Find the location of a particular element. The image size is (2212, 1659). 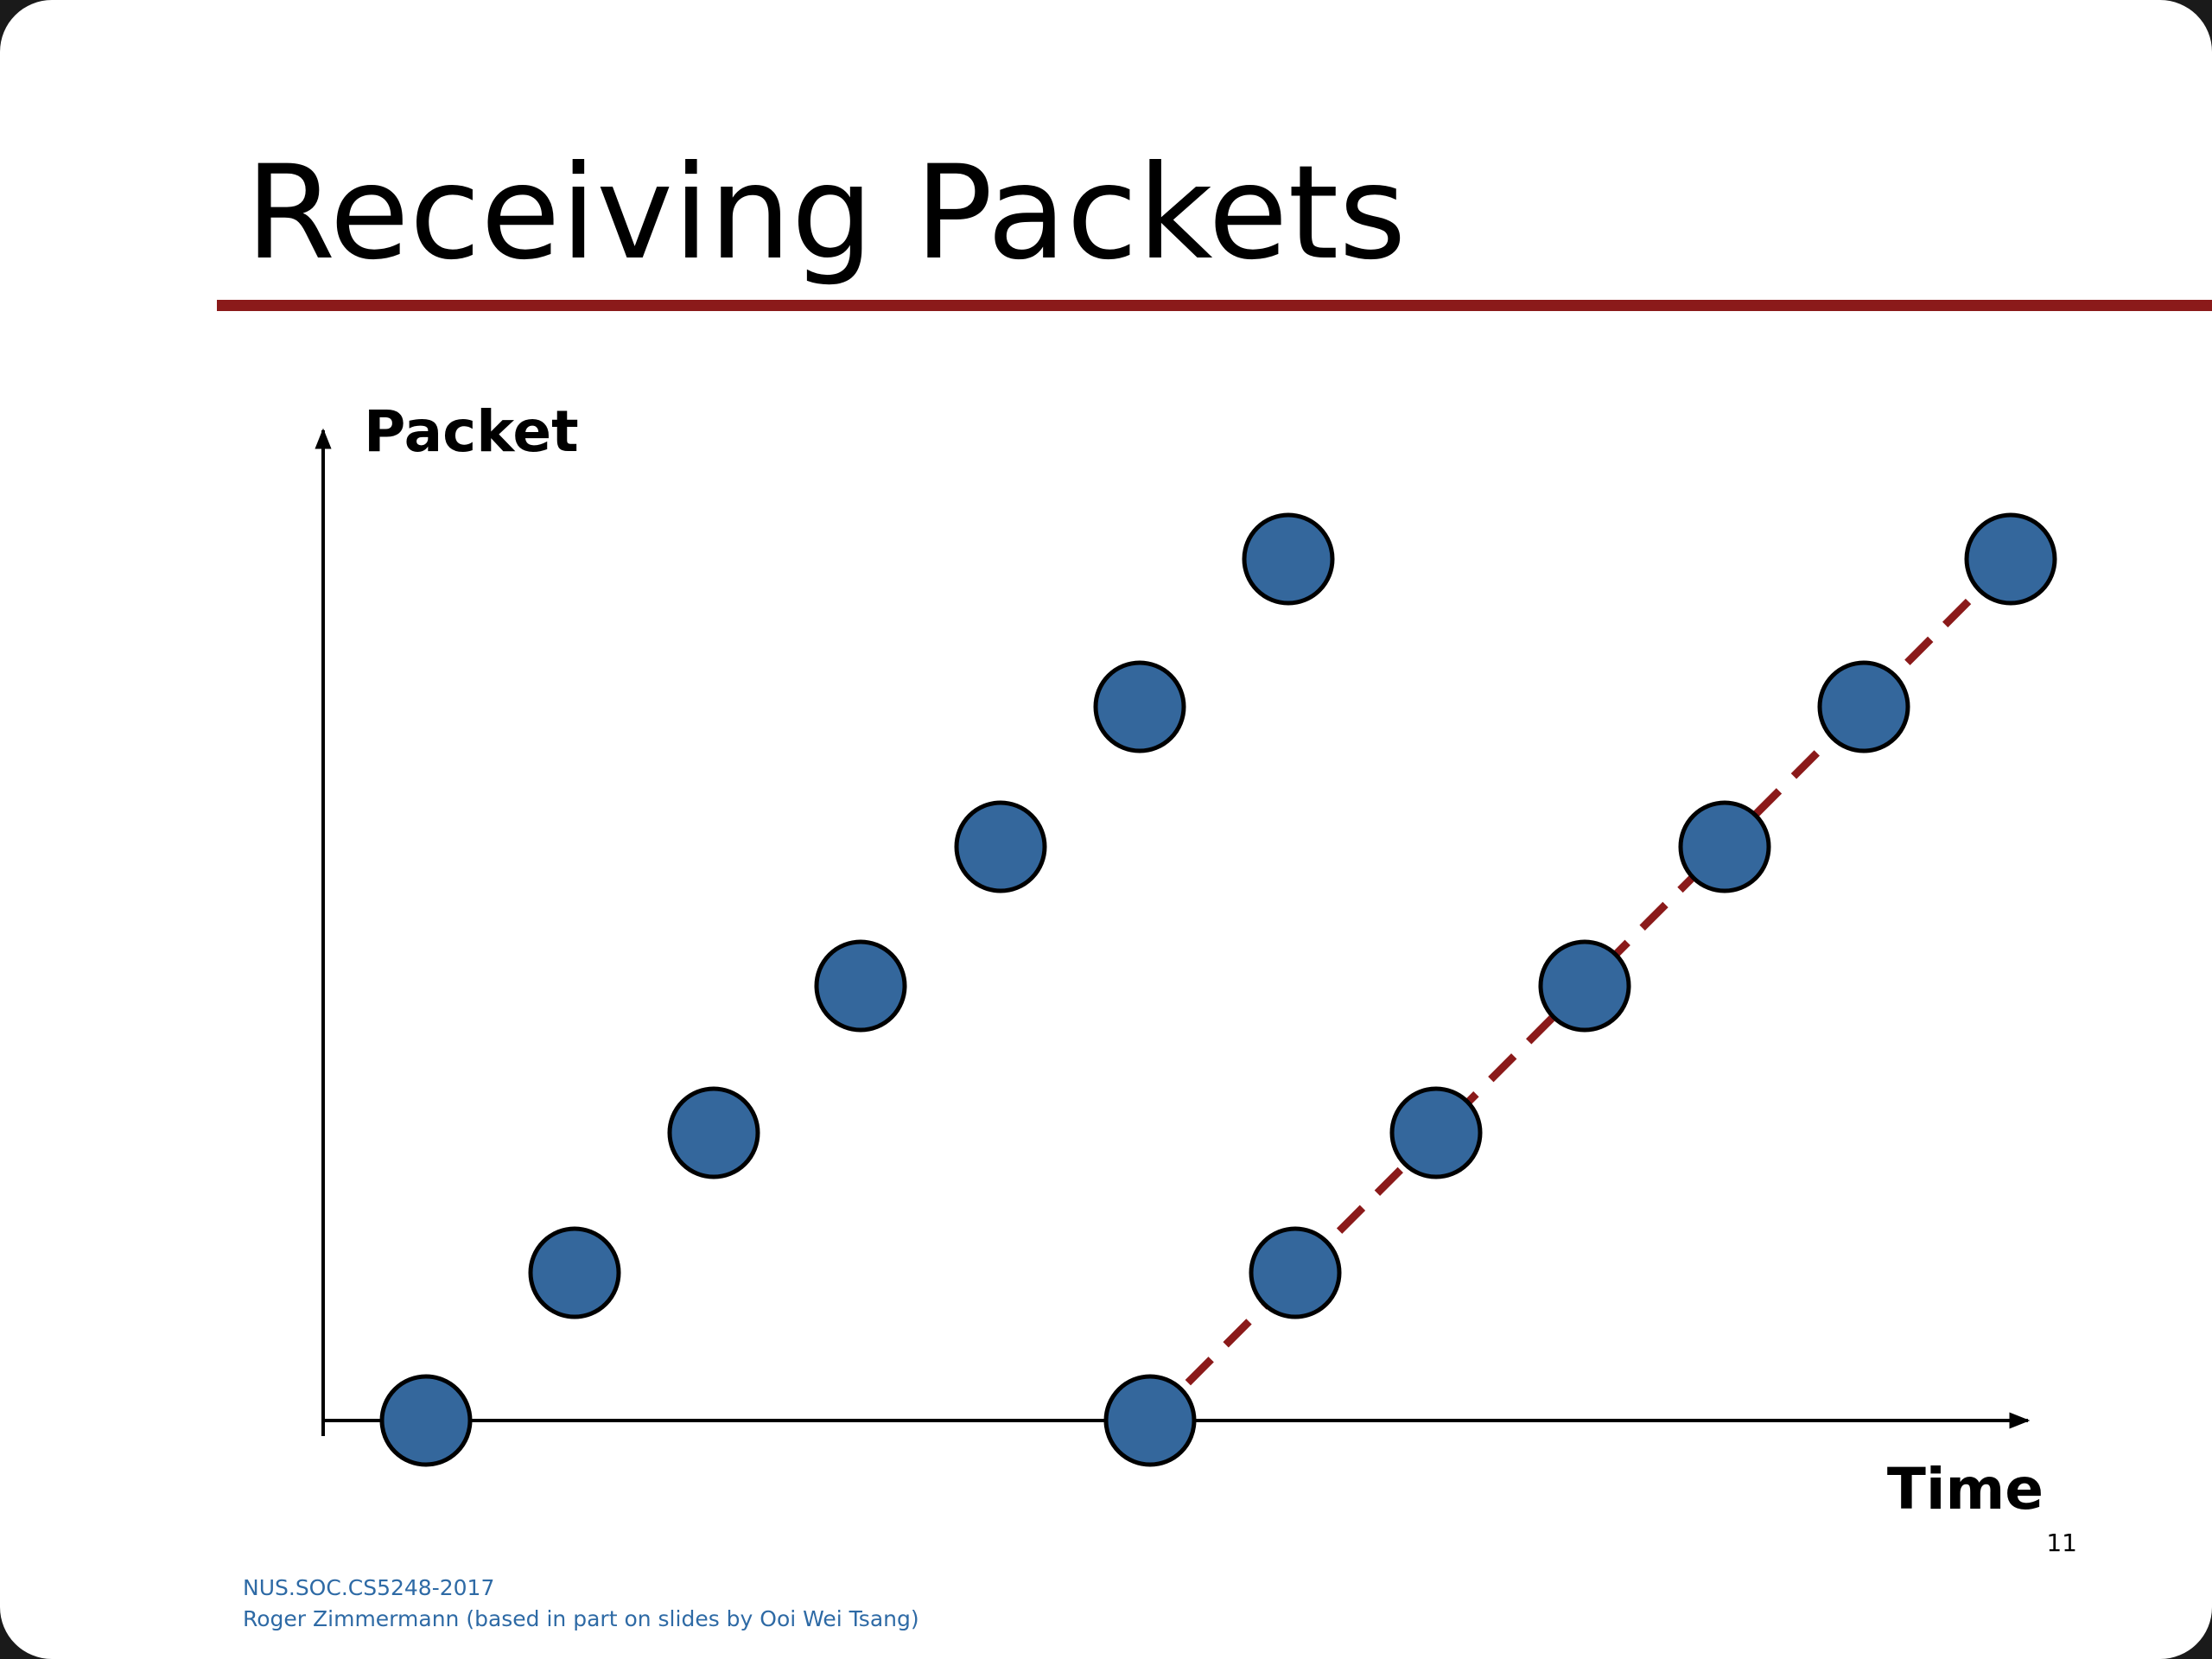

y-axis-label: Packet is located at coordinates (471, 431).